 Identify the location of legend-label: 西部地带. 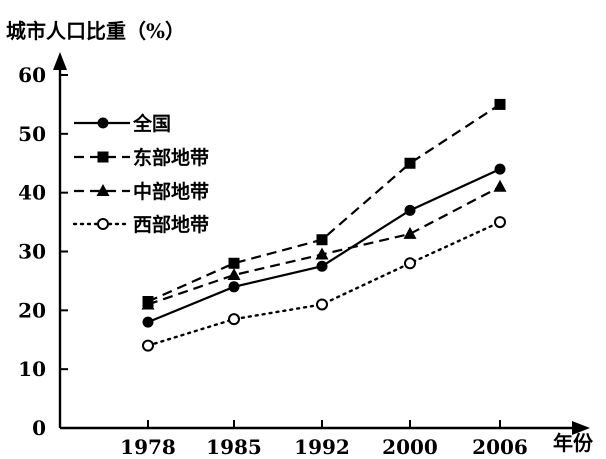
(171, 224).